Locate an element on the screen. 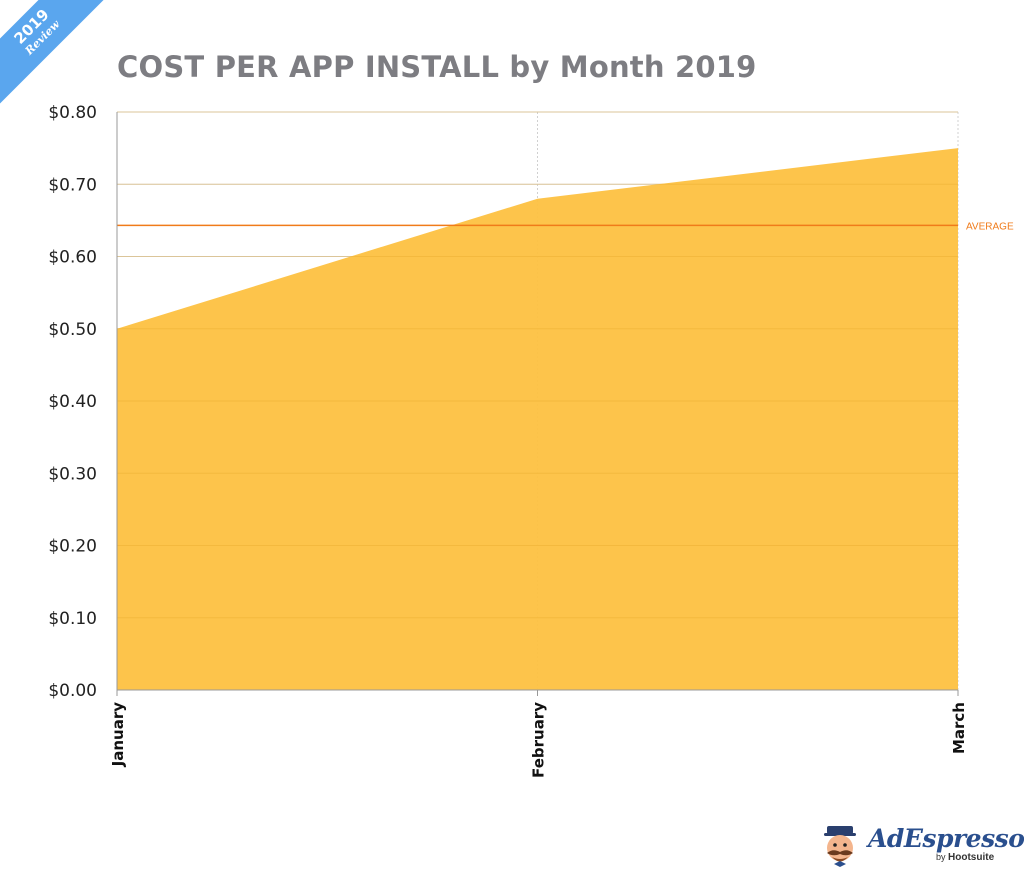  brand-name: AdEspresso is located at coordinates (946, 838).